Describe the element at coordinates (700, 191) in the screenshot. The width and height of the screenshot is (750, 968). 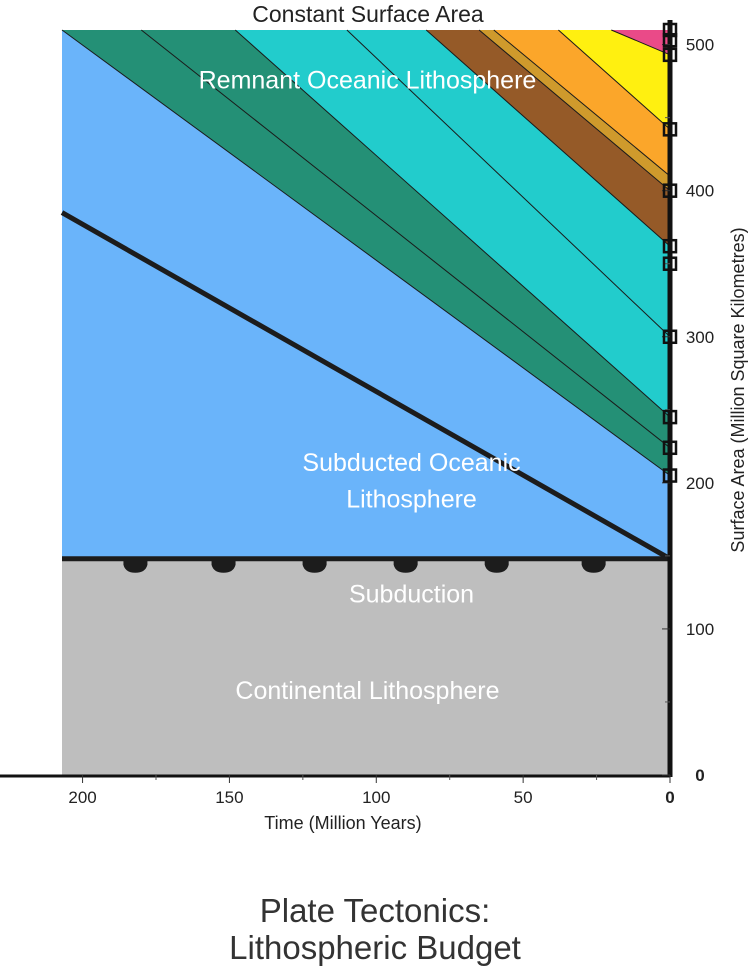
I see `y-tick-label-5: 400` at that location.